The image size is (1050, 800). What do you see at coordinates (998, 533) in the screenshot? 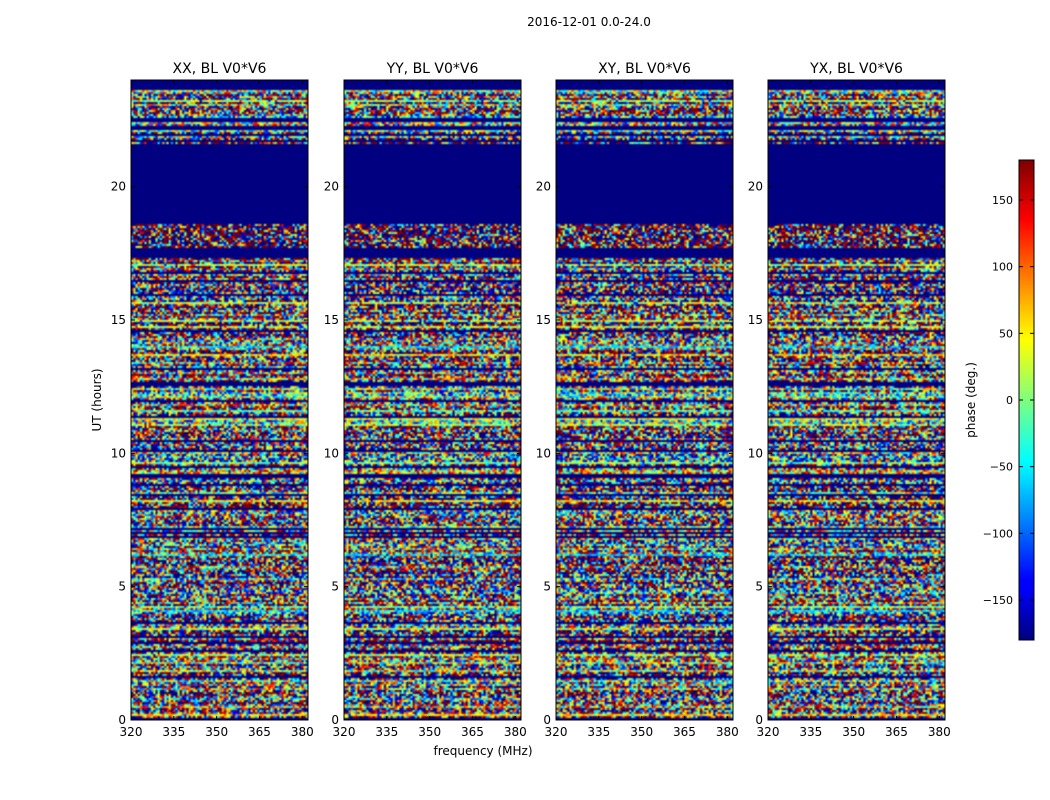
I see `colorbar-tick-label: −100` at bounding box center [998, 533].